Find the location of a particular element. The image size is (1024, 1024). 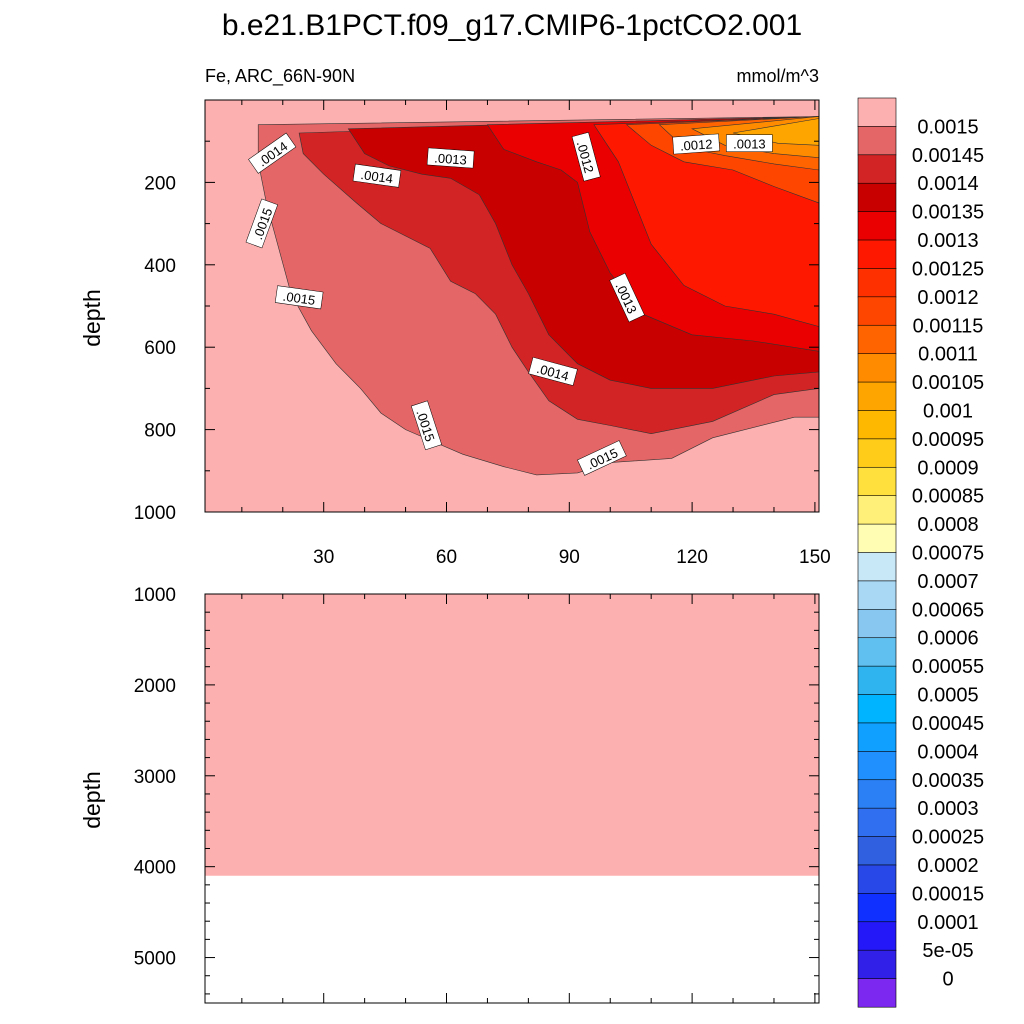

colorbar-label: 0.00095 is located at coordinates (948, 440).